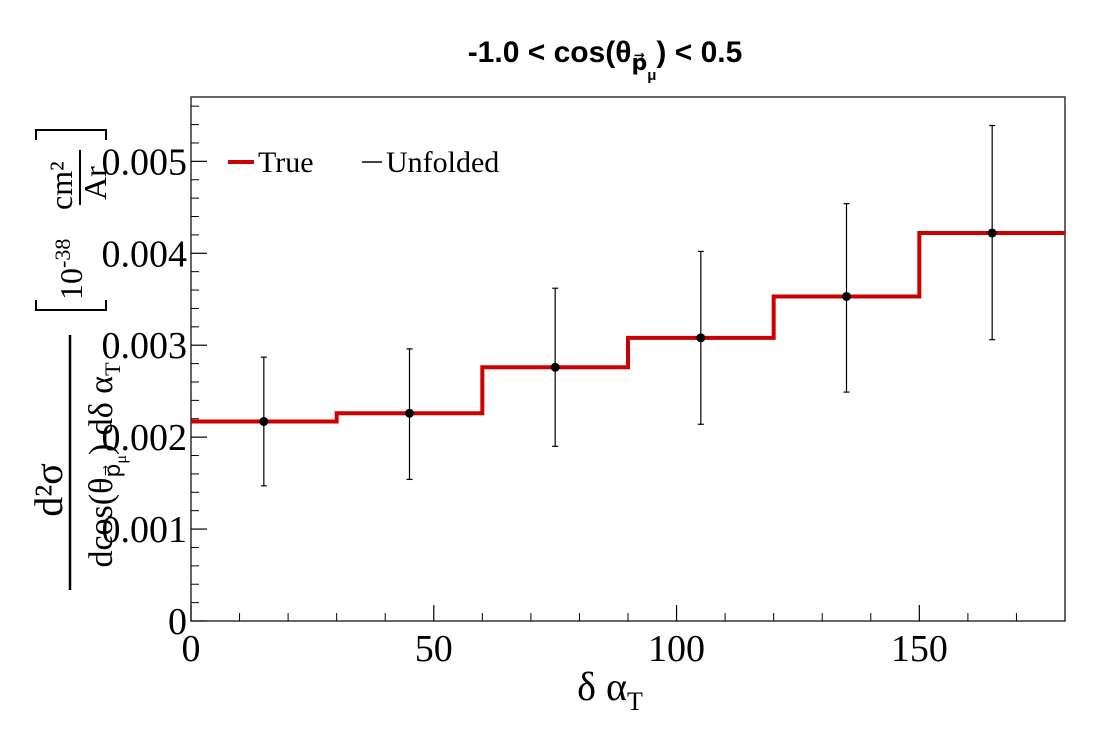  Describe the element at coordinates (145, 438) in the screenshot. I see `y-tick-label: 0.002` at that location.